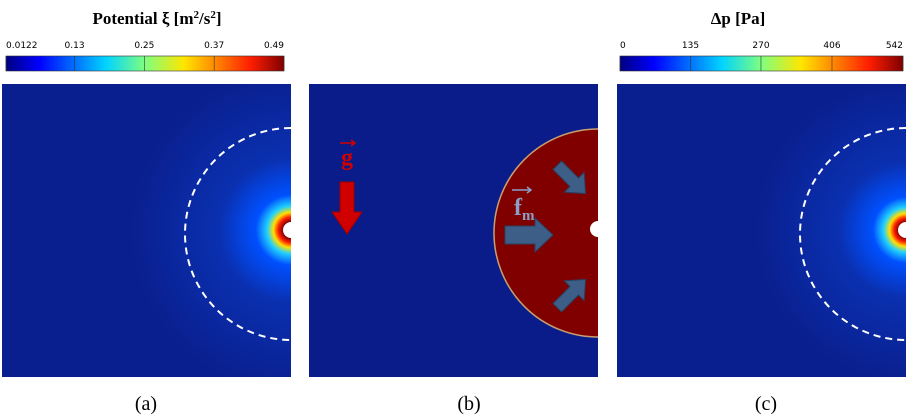 The width and height of the screenshot is (910, 418). Describe the element at coordinates (766, 404) in the screenshot. I see `panel-label: (c)` at that location.